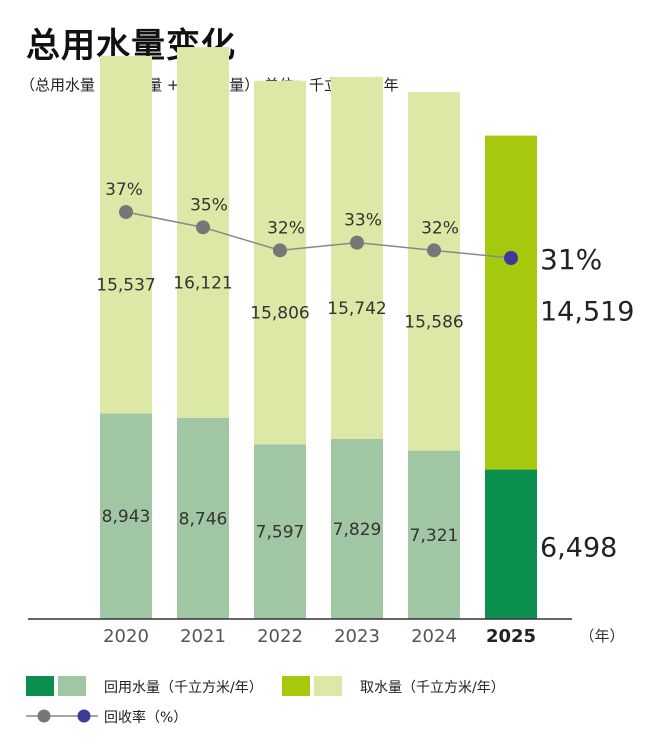 Image resolution: width=650 pixels, height=745 pixels. Describe the element at coordinates (126, 212) in the screenshot. I see `rate-point-2020` at that location.